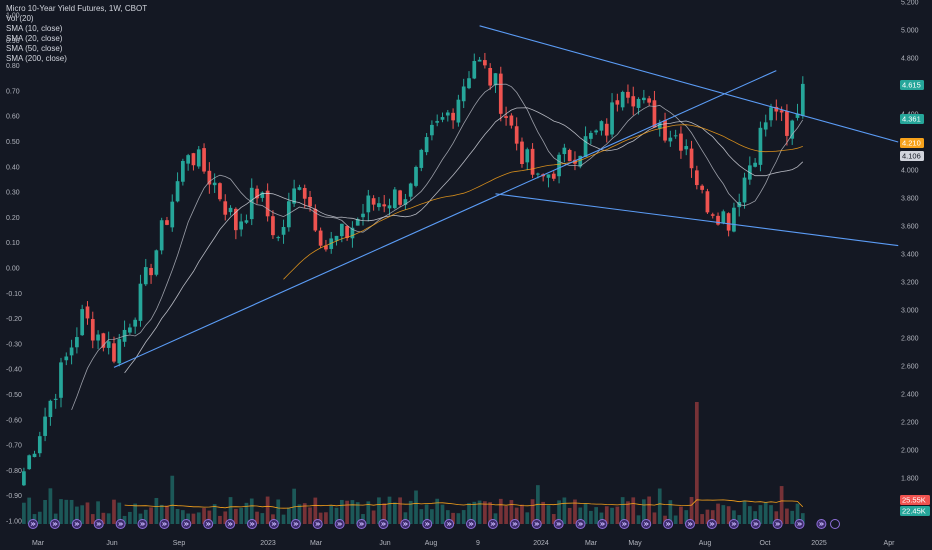  Describe the element at coordinates (705, 543) in the screenshot. I see `x-axis-label: Aug` at that location.